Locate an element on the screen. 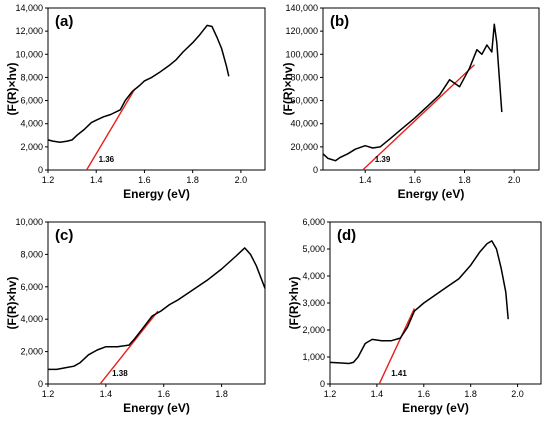 The width and height of the screenshot is (550, 422). y-tick-label: 12,000 is located at coordinates (29, 31).